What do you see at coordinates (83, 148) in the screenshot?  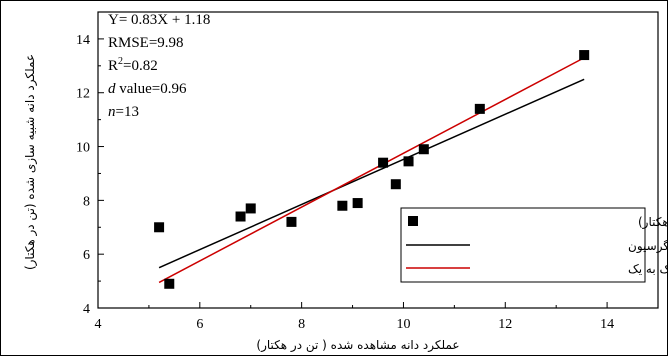 I see `y-tick-label: 10` at bounding box center [83, 148].